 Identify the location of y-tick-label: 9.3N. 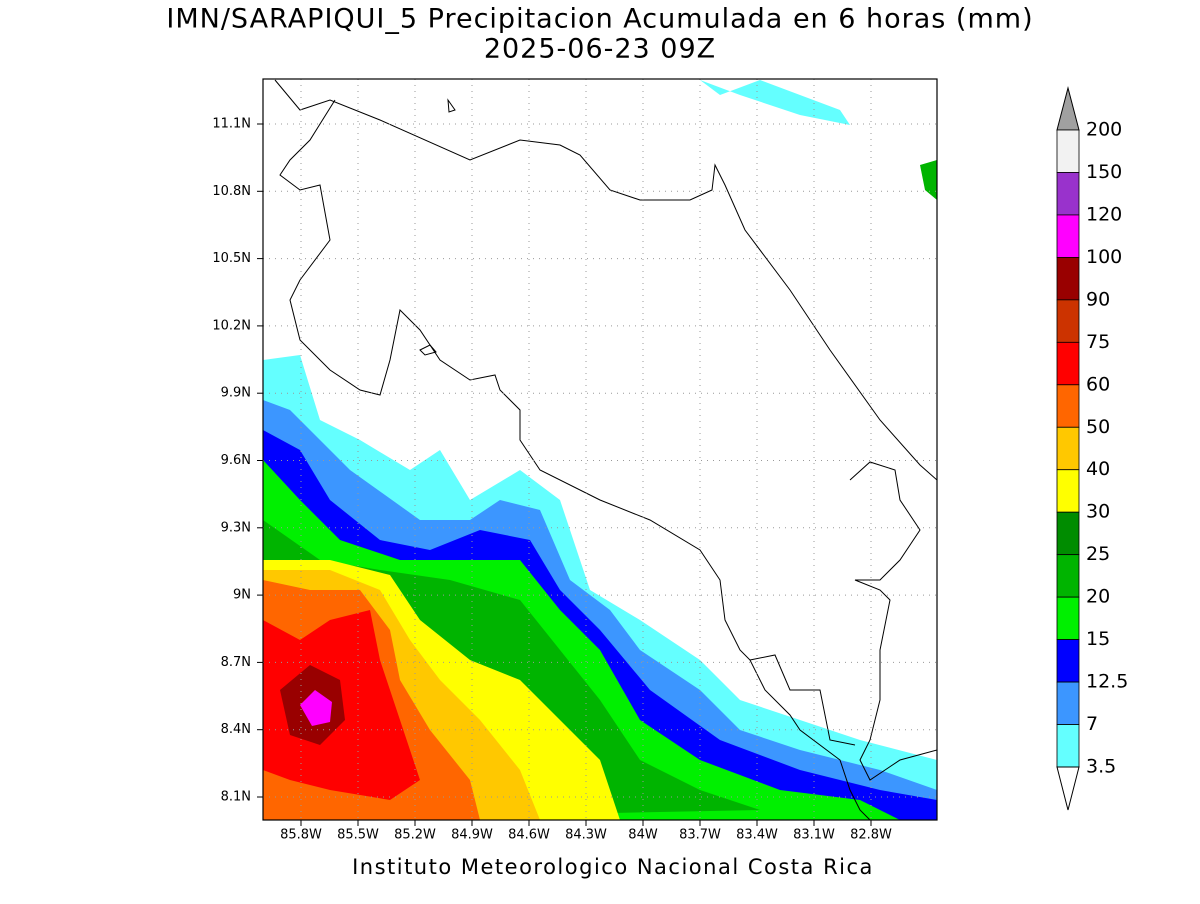
(236, 527).